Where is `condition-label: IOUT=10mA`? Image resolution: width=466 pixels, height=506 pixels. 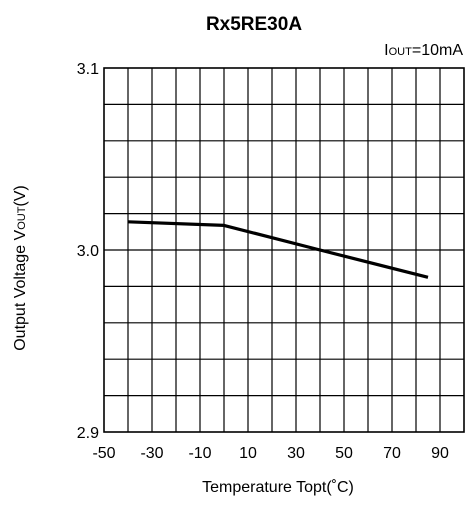
condition-label: IOUT=10mA is located at coordinates (423, 50).